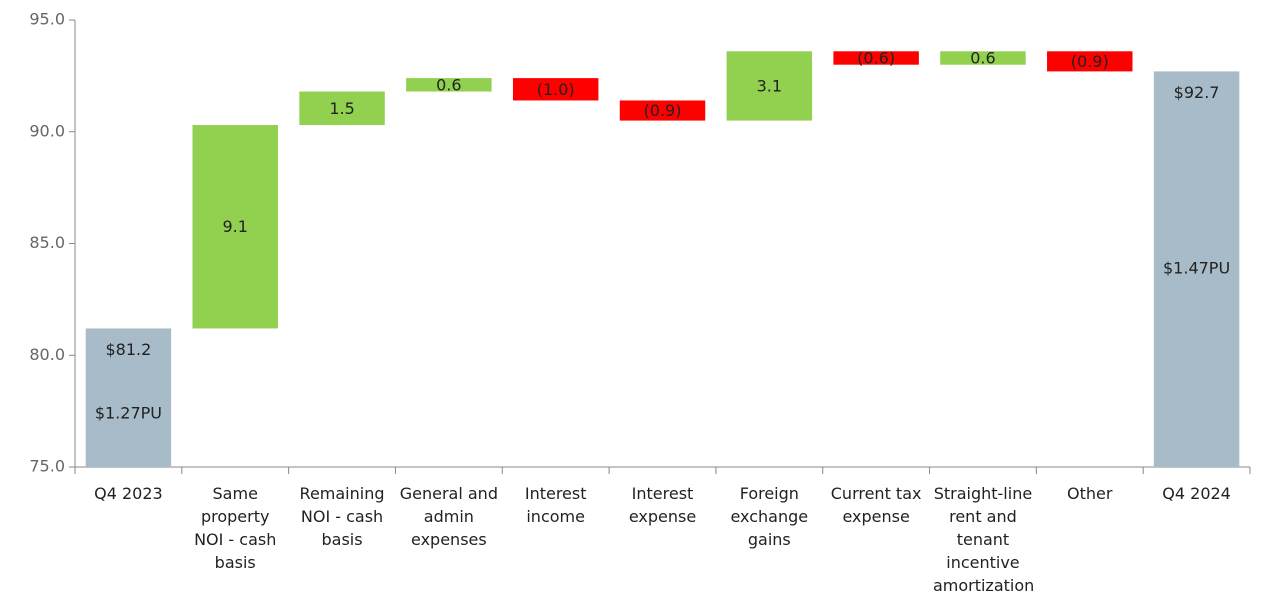 This screenshot has width=1270, height=614. Describe the element at coordinates (47, 466) in the screenshot. I see `y-tick-label: 75.0` at that location.